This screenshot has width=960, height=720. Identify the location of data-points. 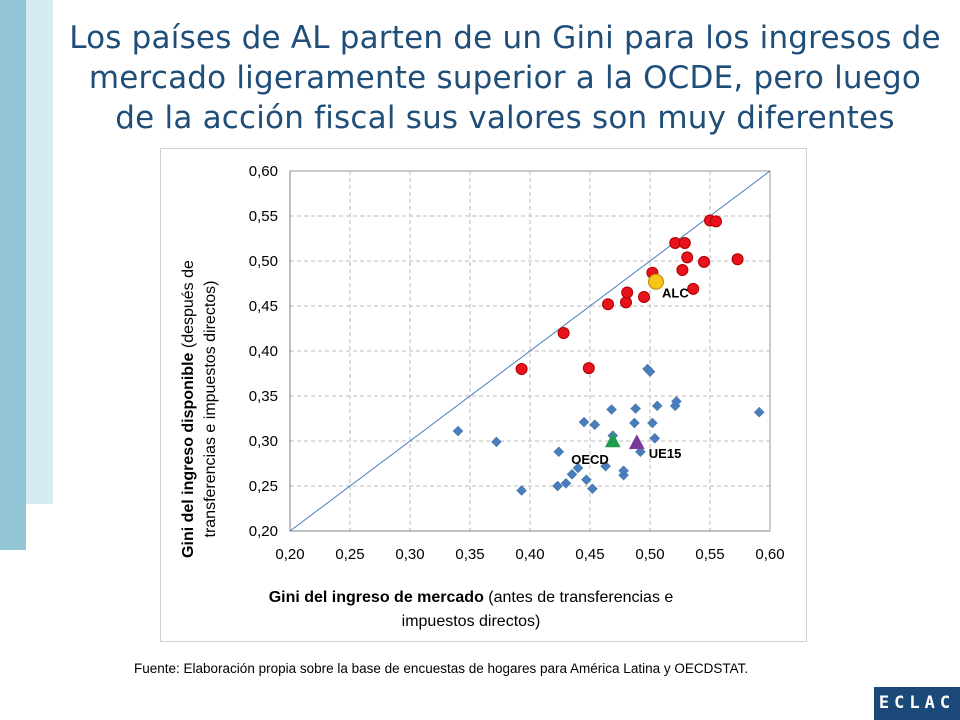
(608, 355).